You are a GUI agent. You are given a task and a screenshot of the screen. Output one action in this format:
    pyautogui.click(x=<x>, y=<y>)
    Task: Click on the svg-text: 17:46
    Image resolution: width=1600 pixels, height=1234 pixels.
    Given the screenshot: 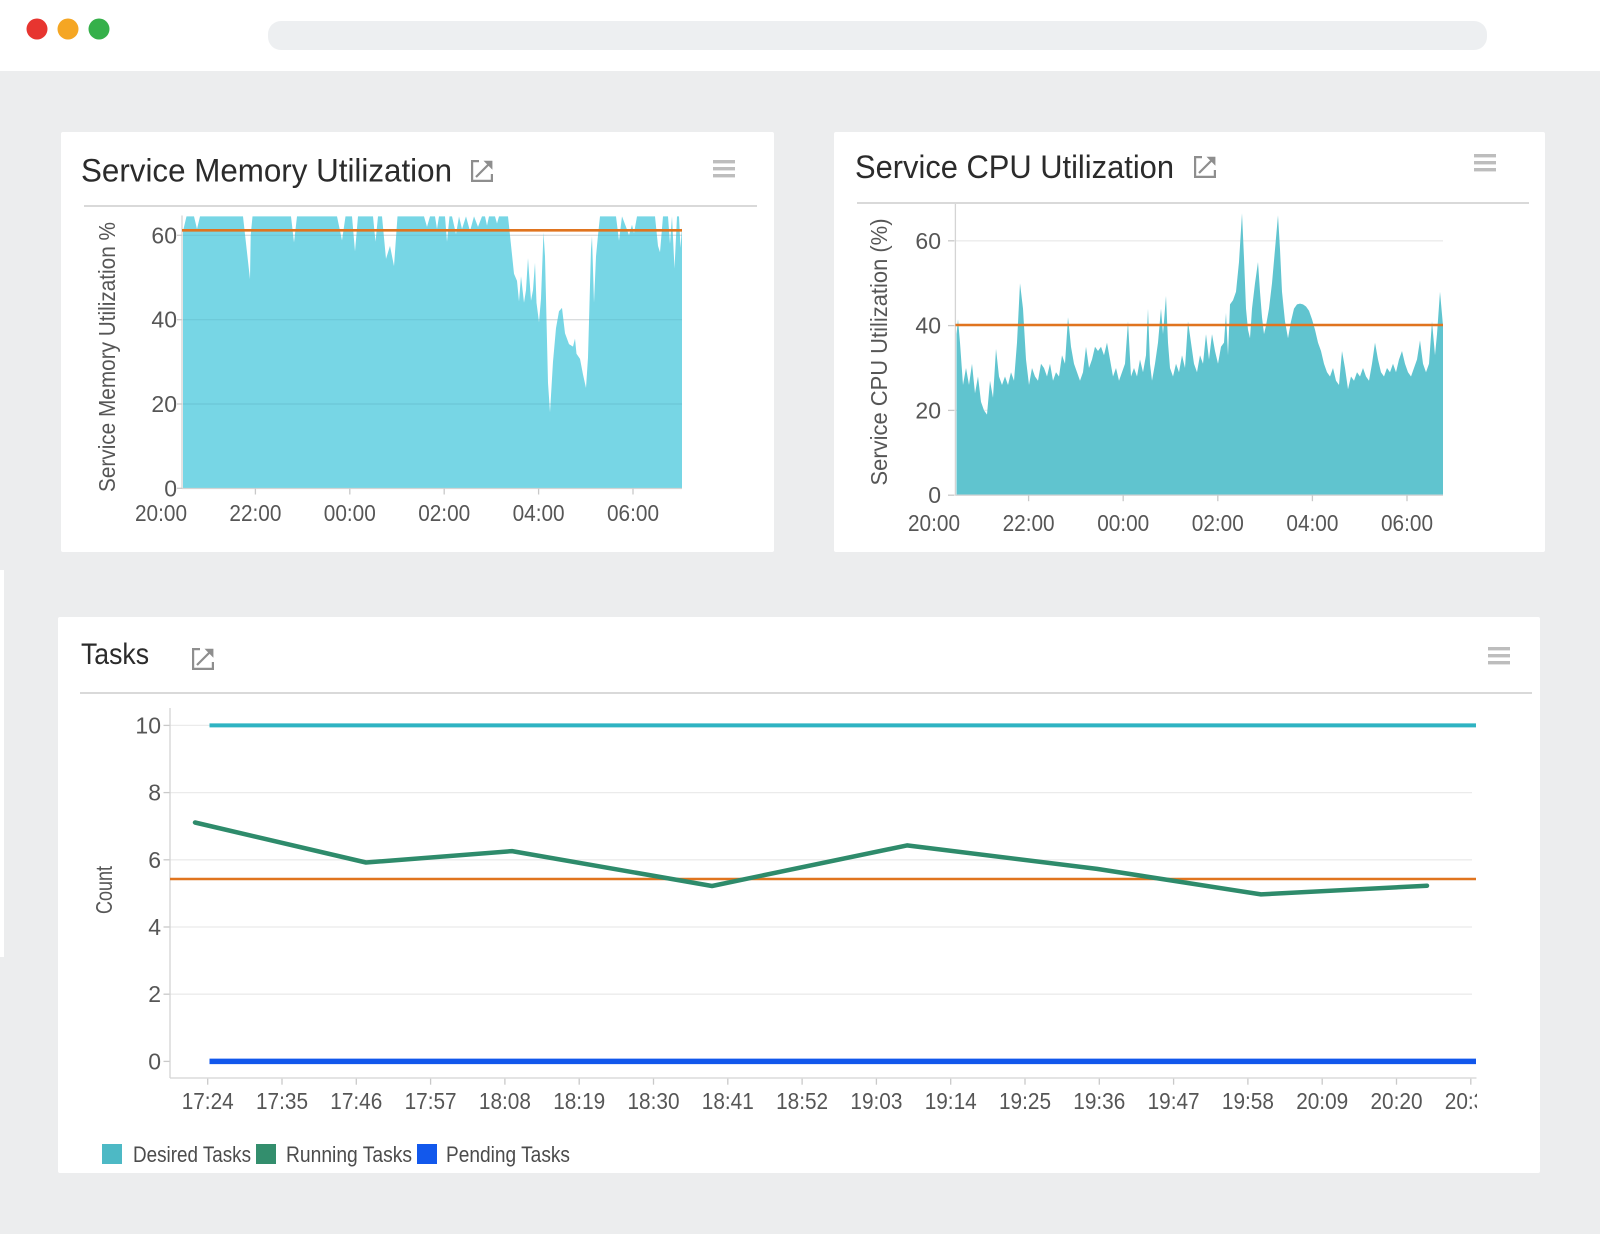 What is the action you would take?
    pyautogui.click(x=356, y=1101)
    